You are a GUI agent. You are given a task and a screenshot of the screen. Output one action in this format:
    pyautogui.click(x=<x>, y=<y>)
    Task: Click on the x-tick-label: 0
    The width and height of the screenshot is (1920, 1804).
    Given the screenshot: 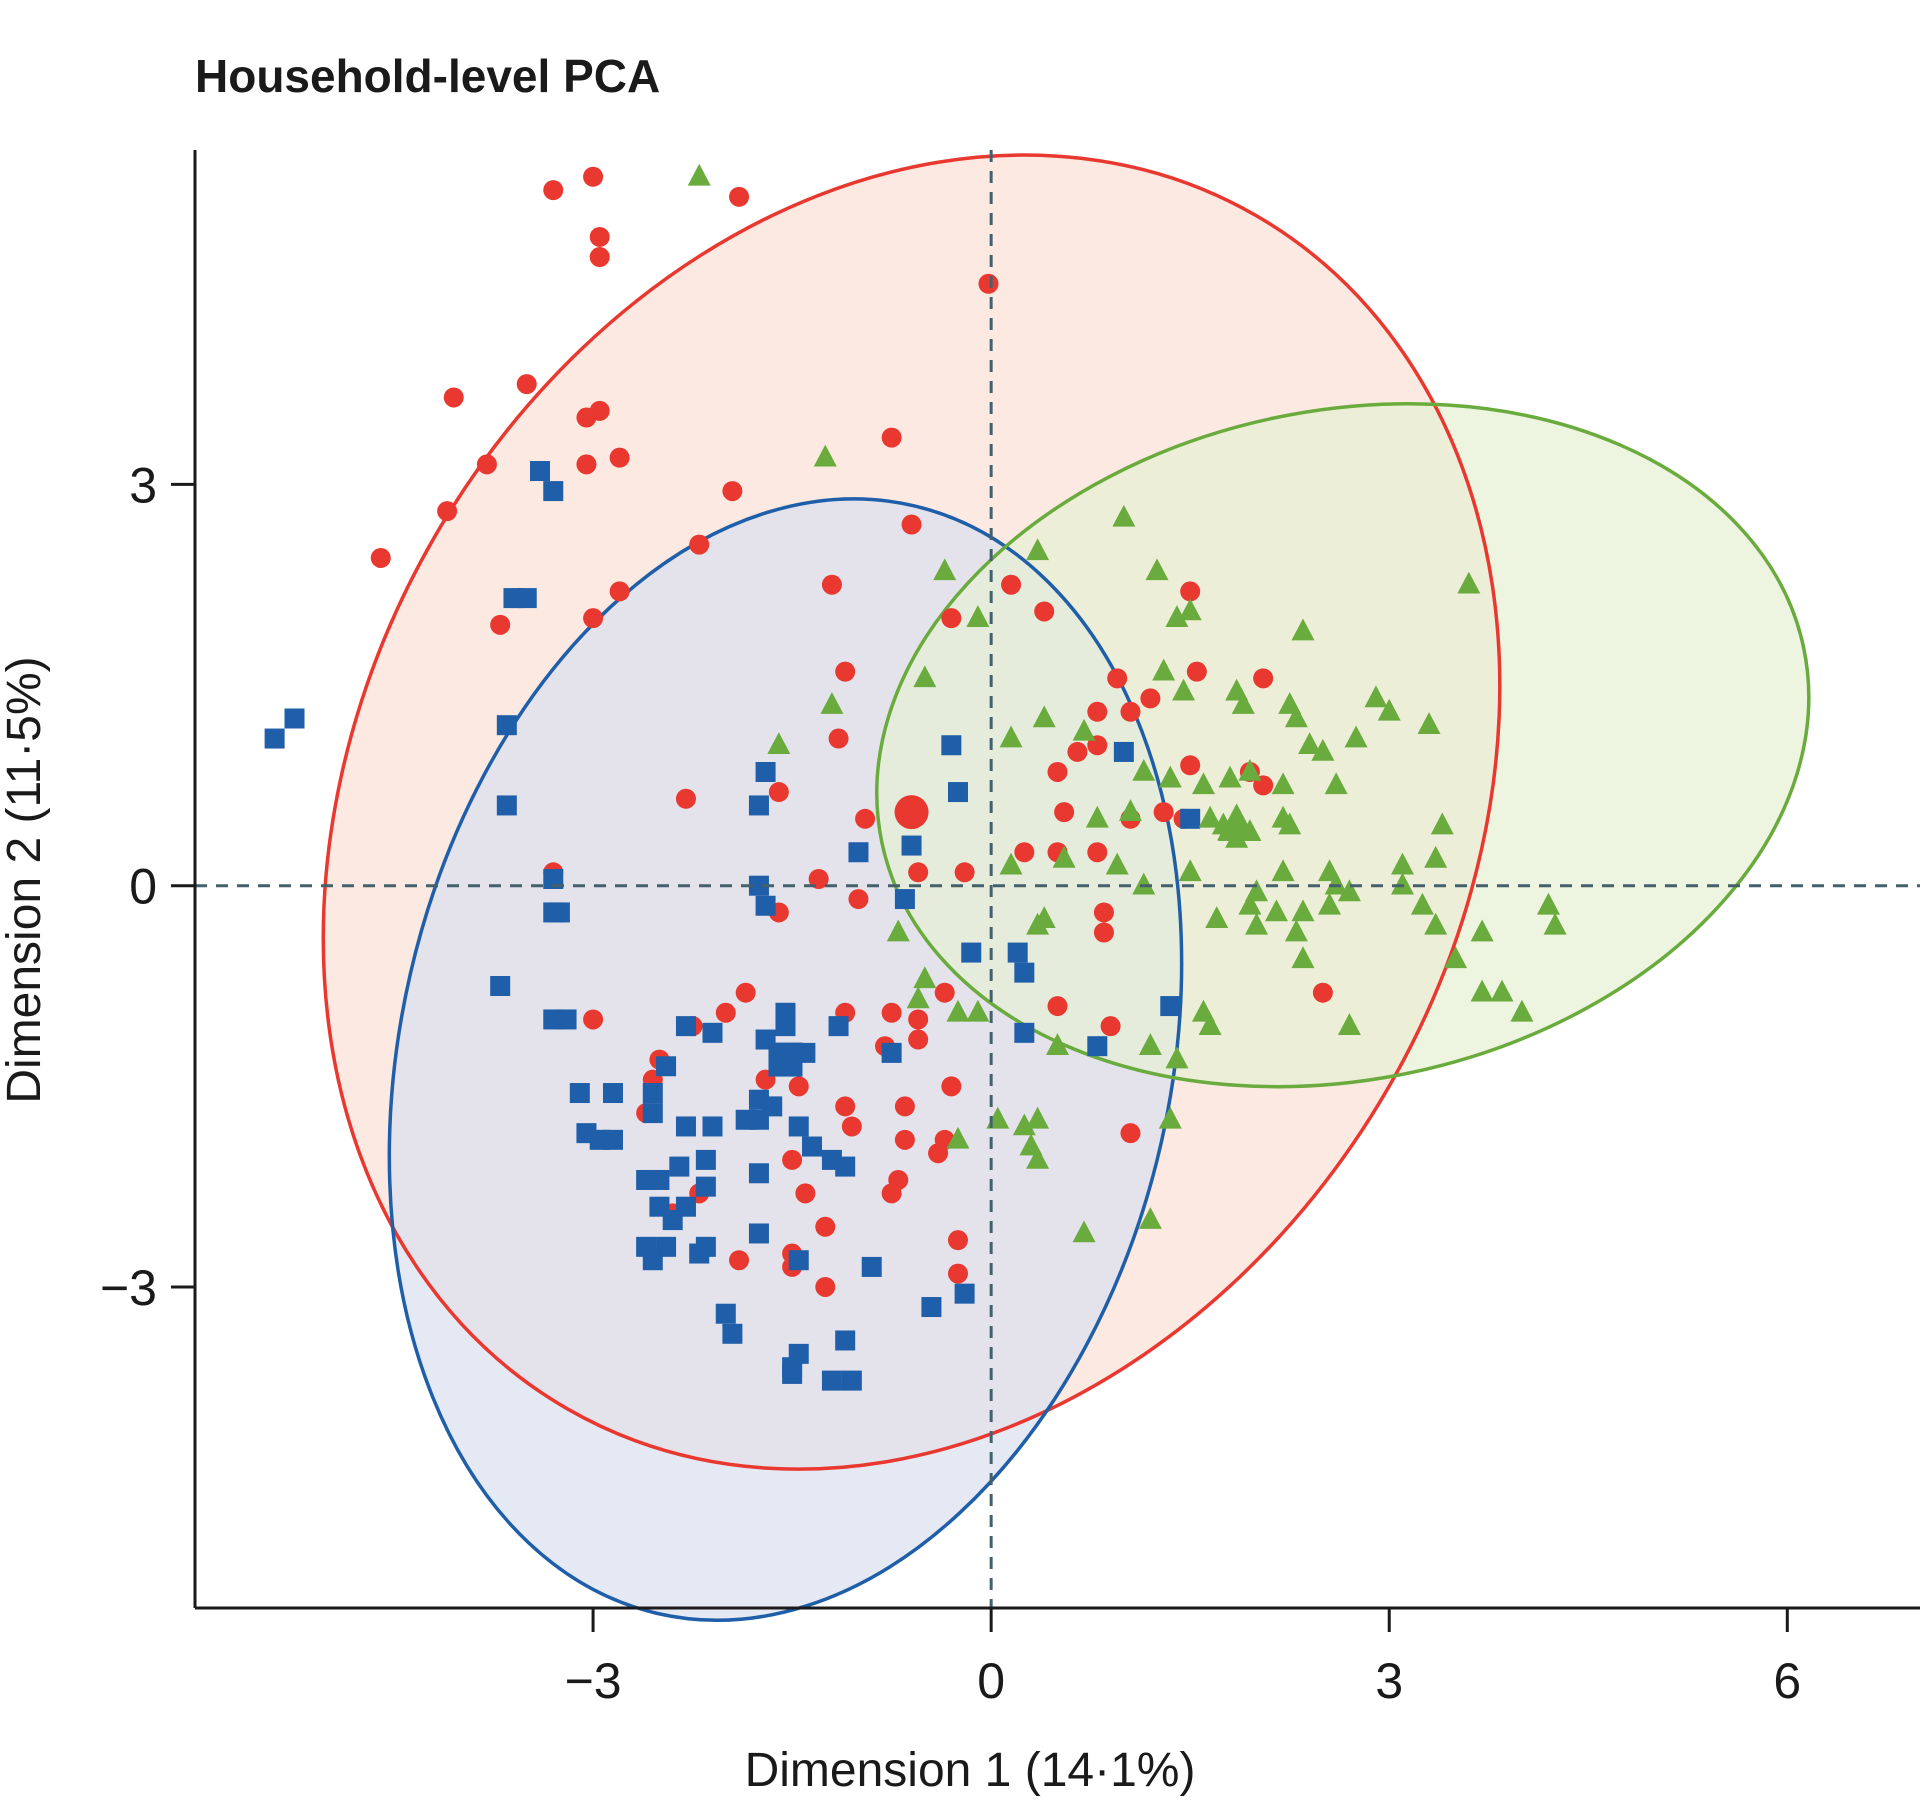 What is the action you would take?
    pyautogui.click(x=991, y=1681)
    